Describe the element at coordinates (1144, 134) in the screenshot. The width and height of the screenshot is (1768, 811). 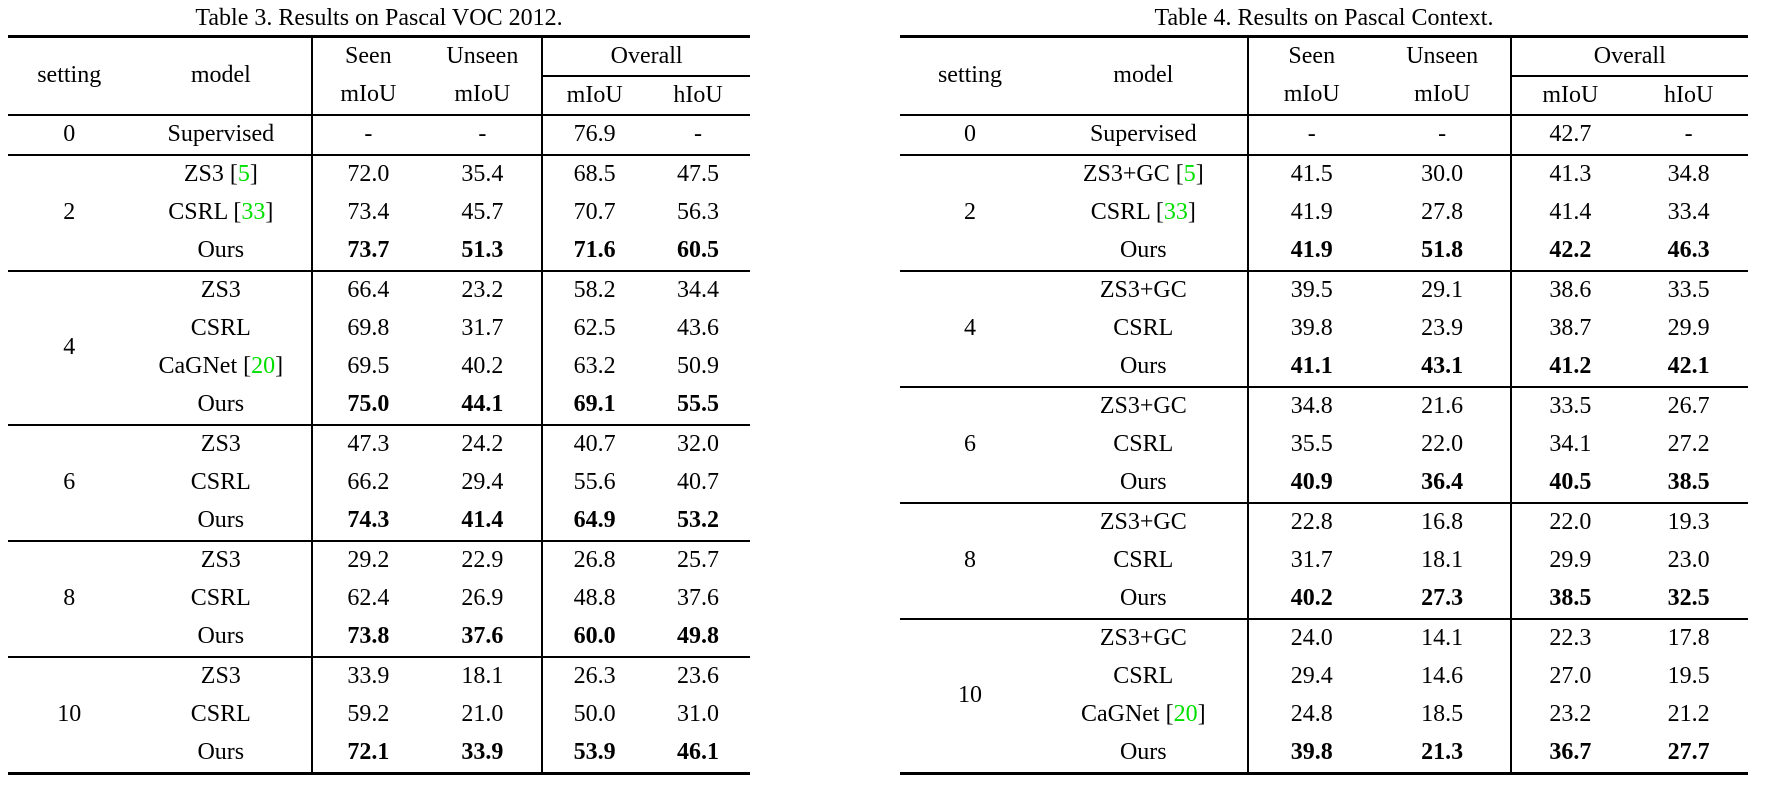
I see `model-cell: Supervised` at that location.